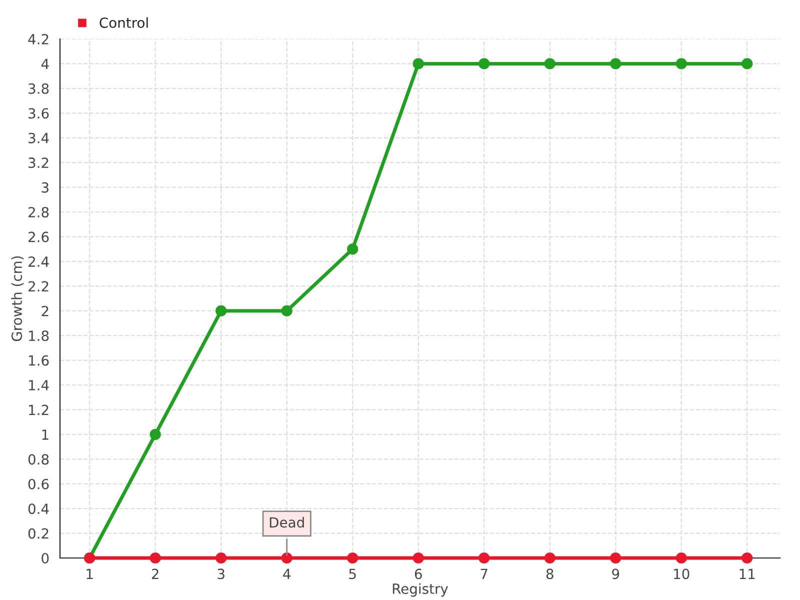  I want to click on y-tick-label: 3.4, so click(38, 138).